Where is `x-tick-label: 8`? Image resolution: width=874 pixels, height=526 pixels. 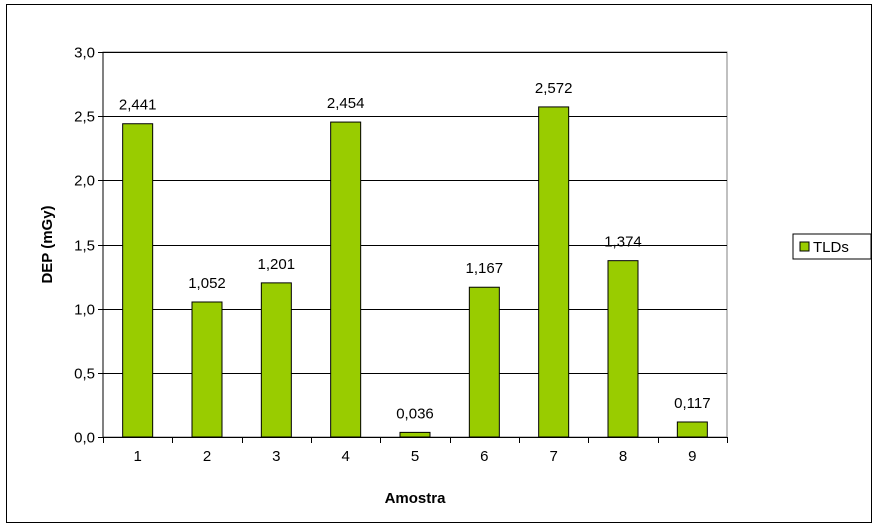 x-tick-label: 8 is located at coordinates (623, 456).